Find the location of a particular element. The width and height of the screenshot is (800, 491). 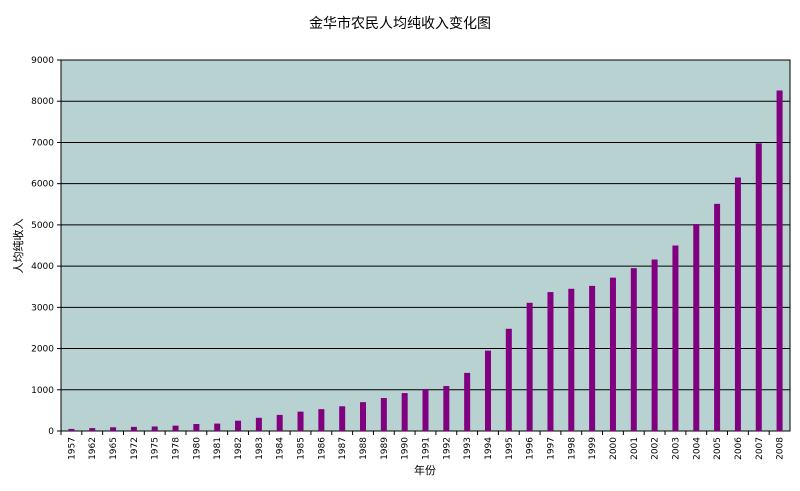

y-tick-labels: 0 1000 2000 3000 4000 5000 6000 7000 8000 9000 is located at coordinates (46, 246).